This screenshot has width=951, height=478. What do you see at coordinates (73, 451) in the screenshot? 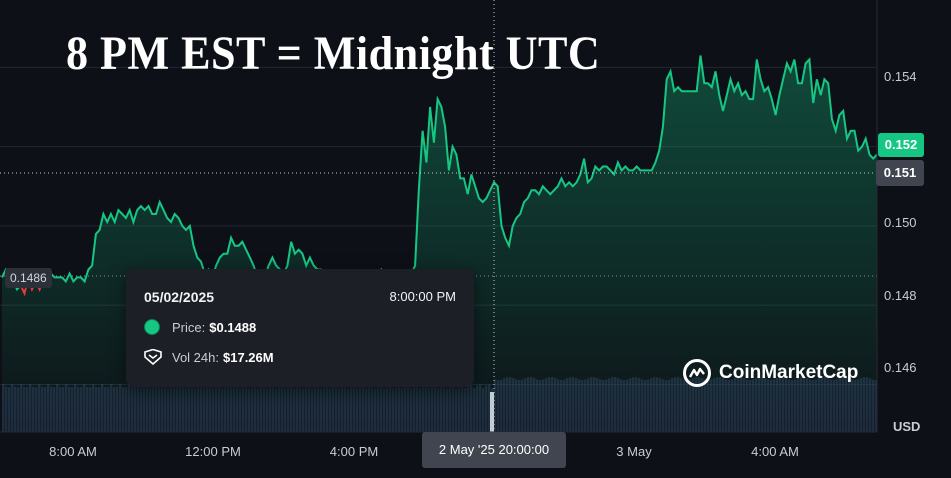
I see `x-tick-label: 8:00 AM` at bounding box center [73, 451].